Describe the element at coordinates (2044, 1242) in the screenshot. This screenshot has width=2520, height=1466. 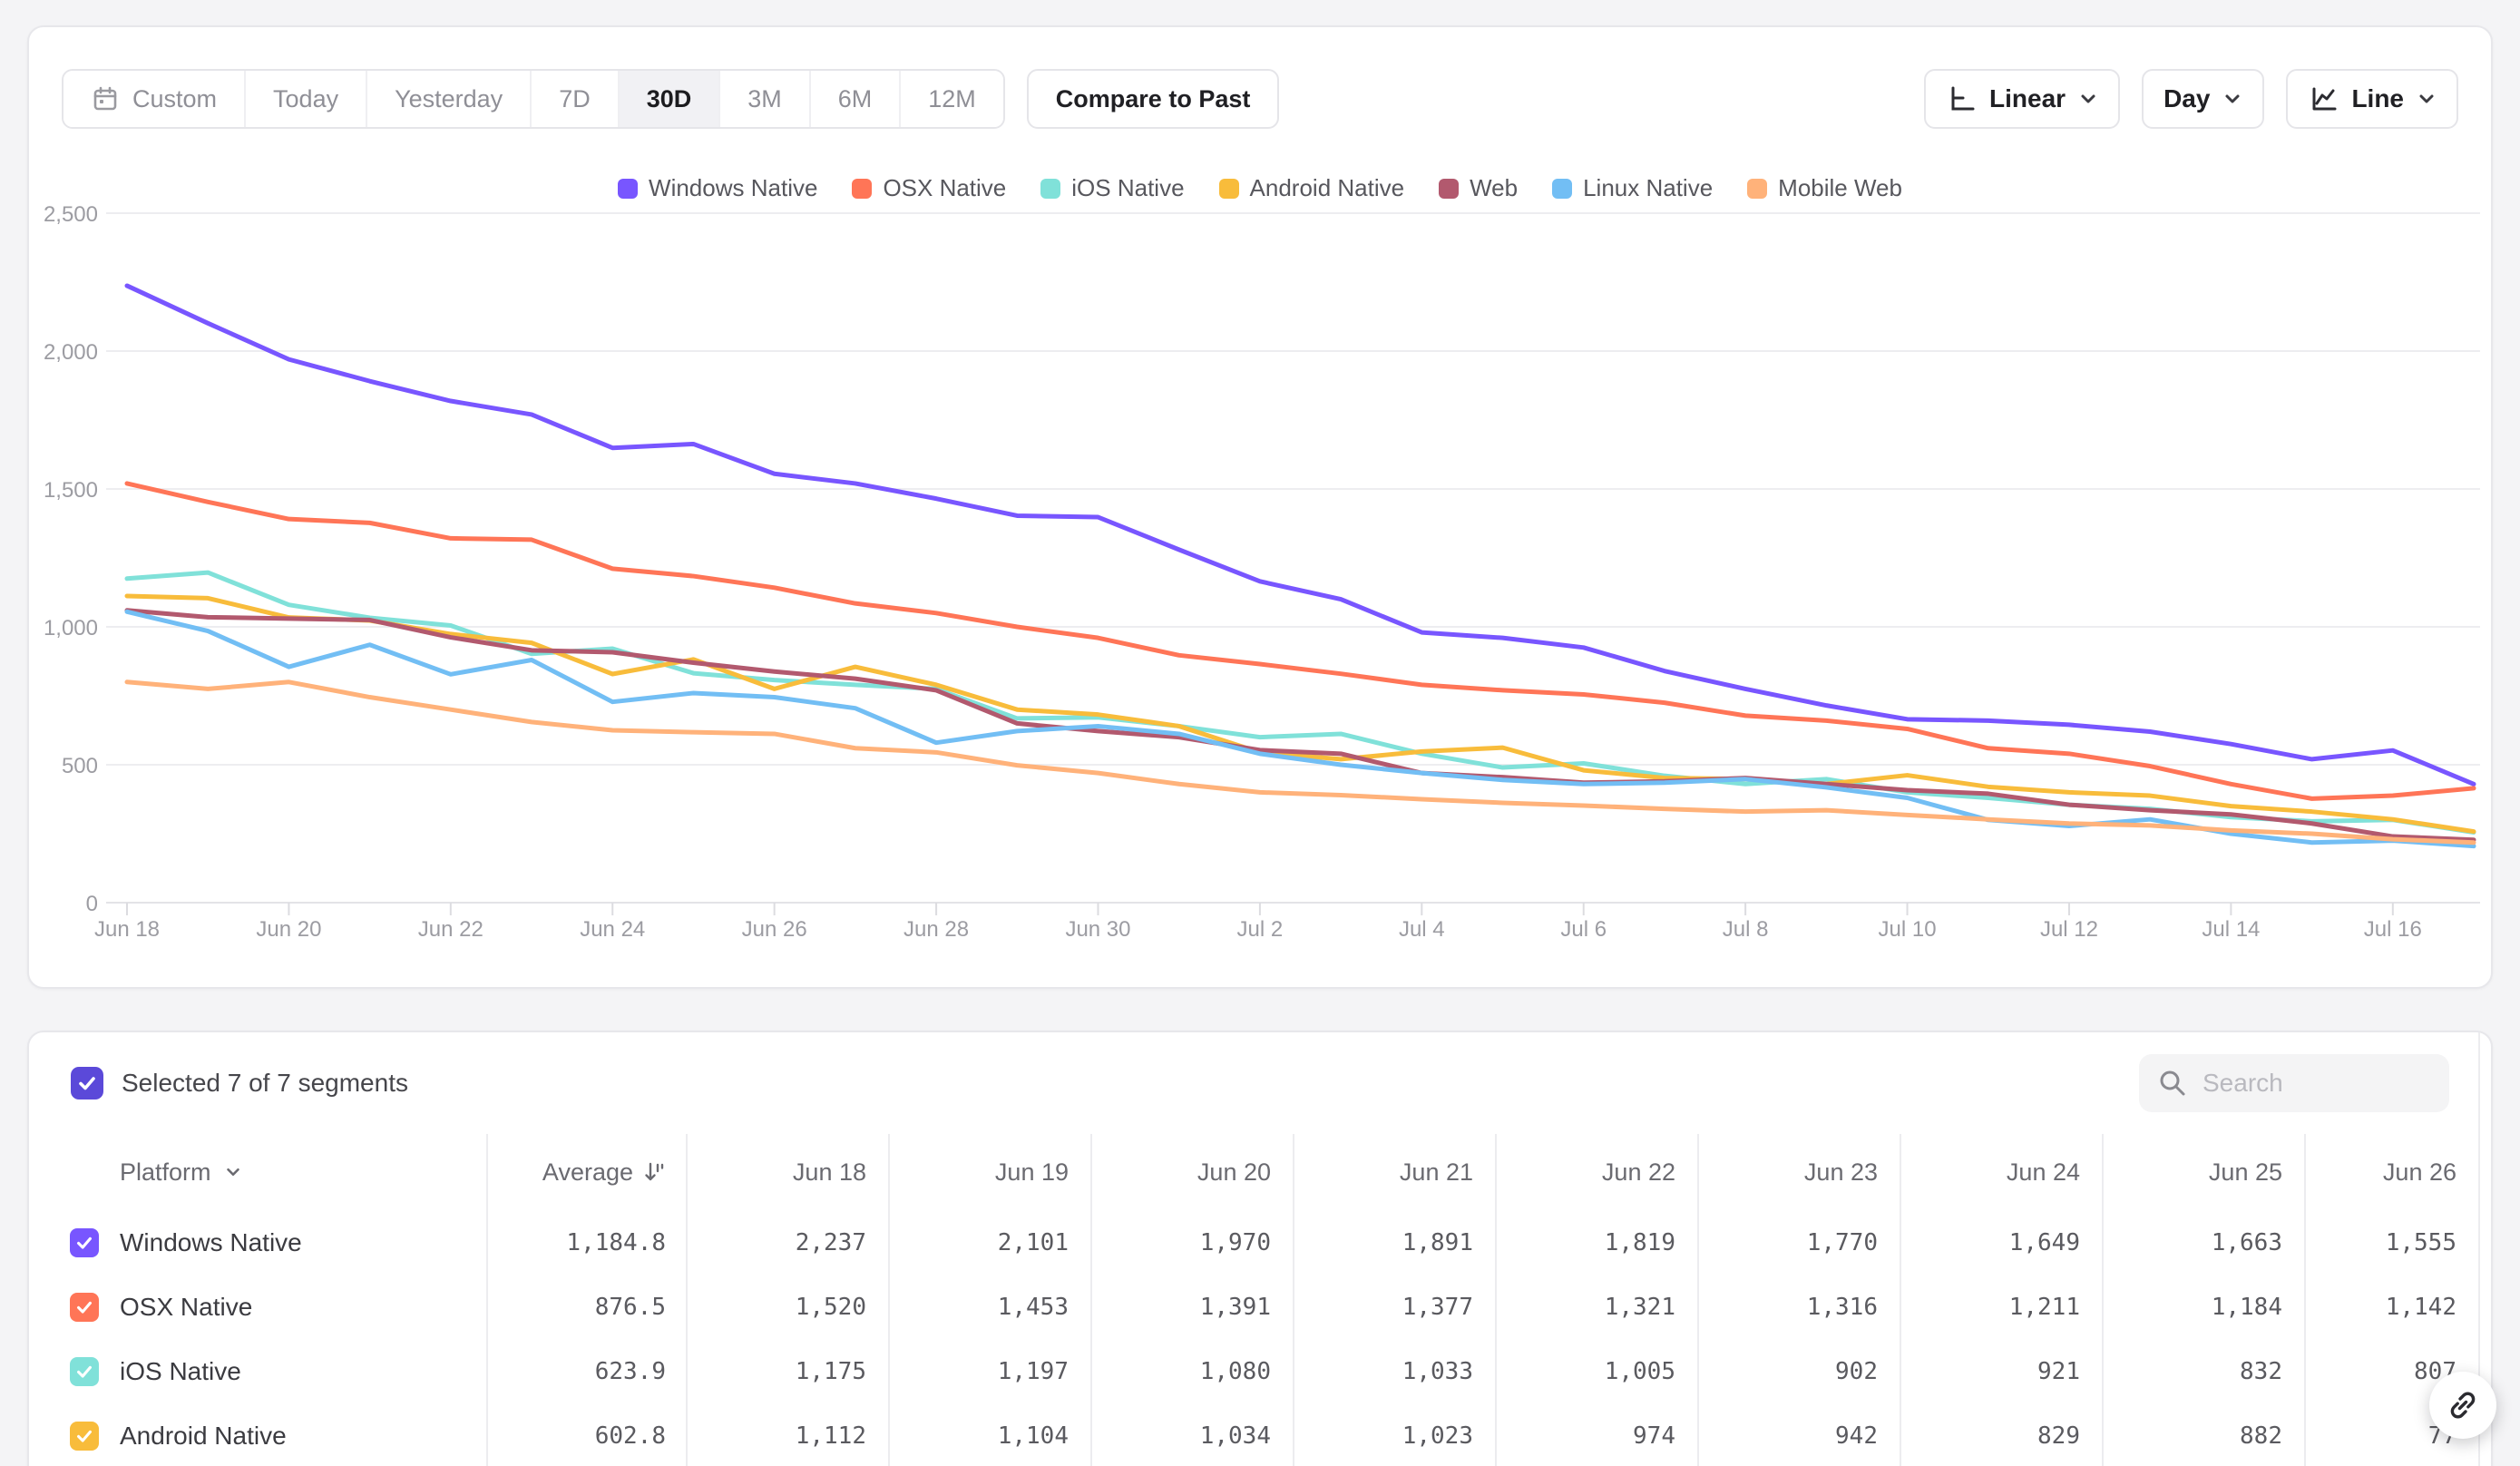
I see `cell-value: 1,649` at that location.